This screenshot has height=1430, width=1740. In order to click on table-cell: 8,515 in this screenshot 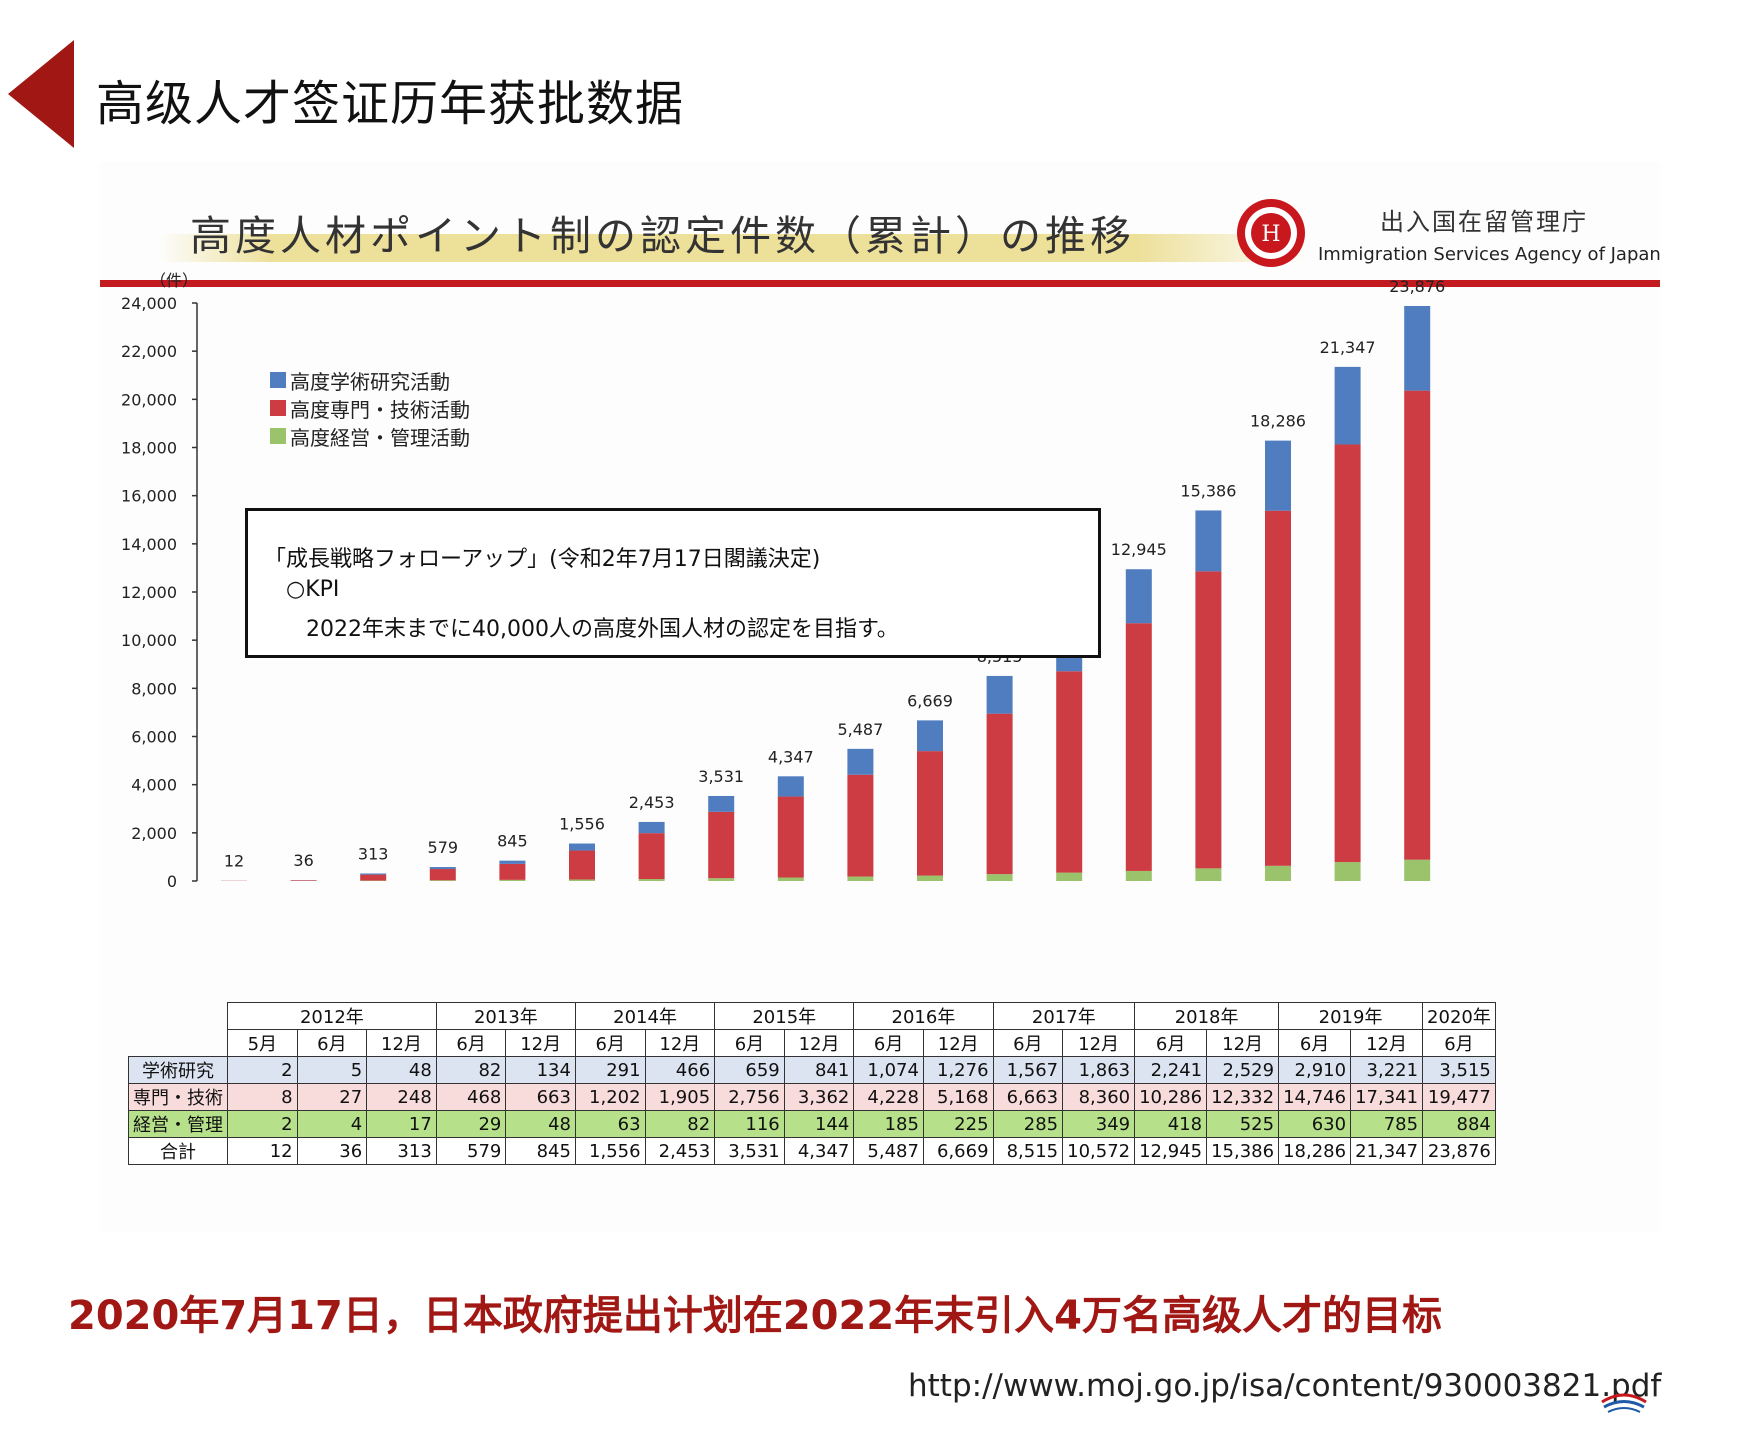, I will do `click(1028, 1151)`.